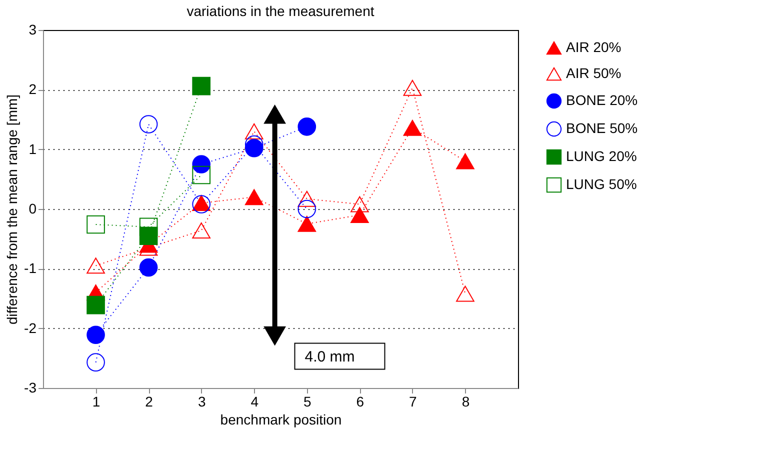  Describe the element at coordinates (360, 402) in the screenshot. I see `x-tick-label: 6` at that location.